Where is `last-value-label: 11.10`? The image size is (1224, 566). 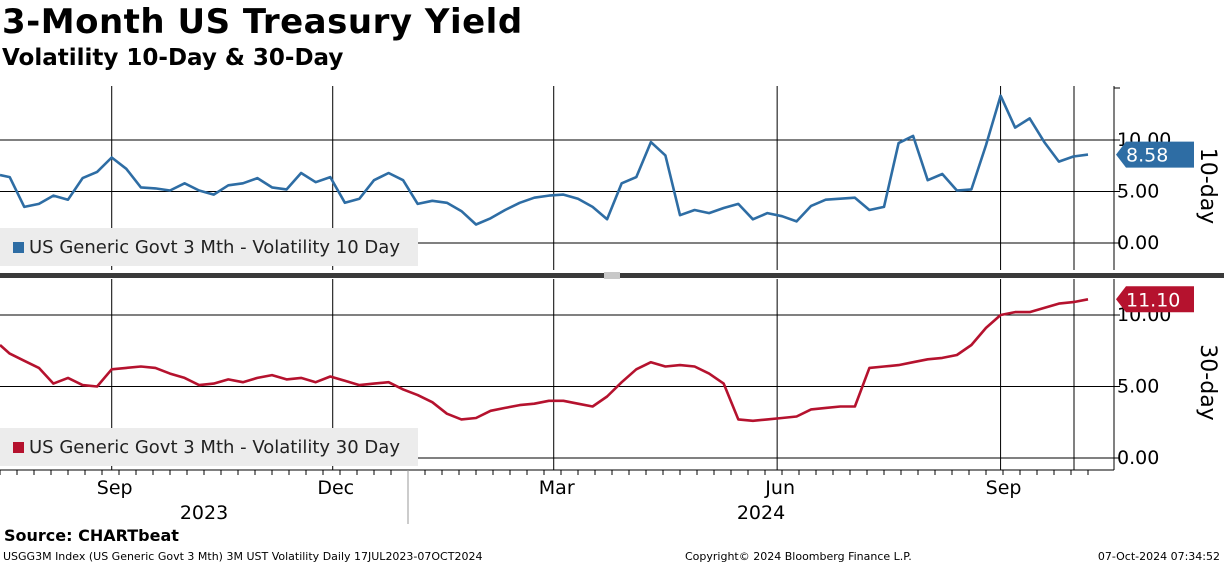
last-value-label: 11.10 is located at coordinates (1153, 300).